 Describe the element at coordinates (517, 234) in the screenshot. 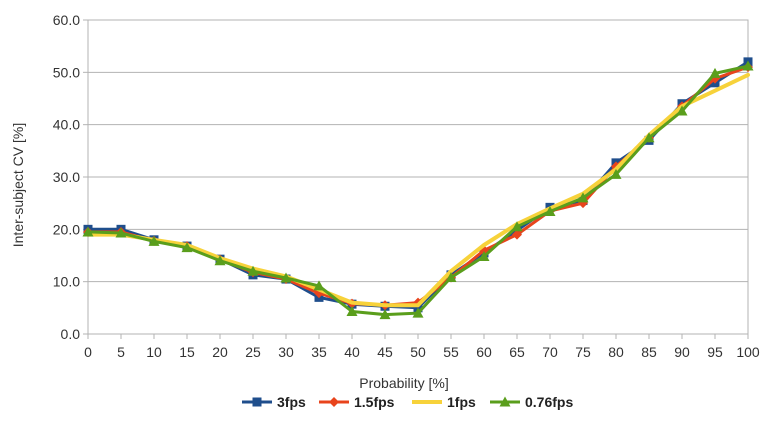

I see `data-point-1.5fps` at that location.